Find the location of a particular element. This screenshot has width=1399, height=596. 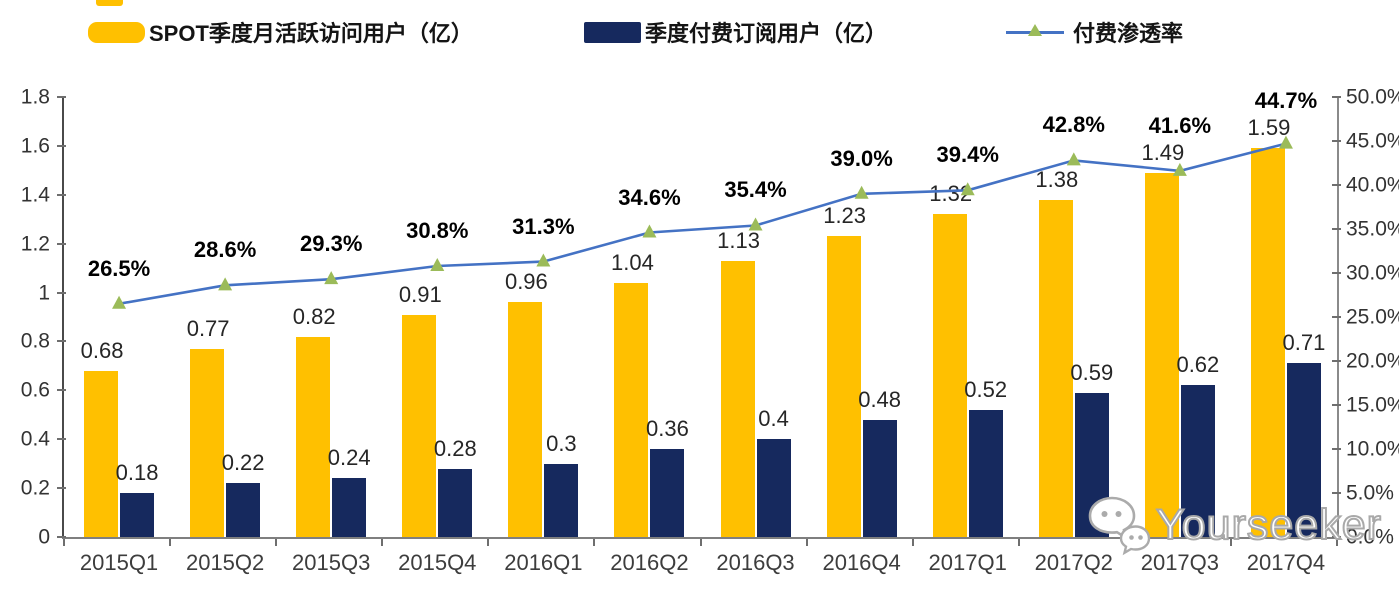

right-axis-tick-label: 20.0% is located at coordinates (1372, 361).